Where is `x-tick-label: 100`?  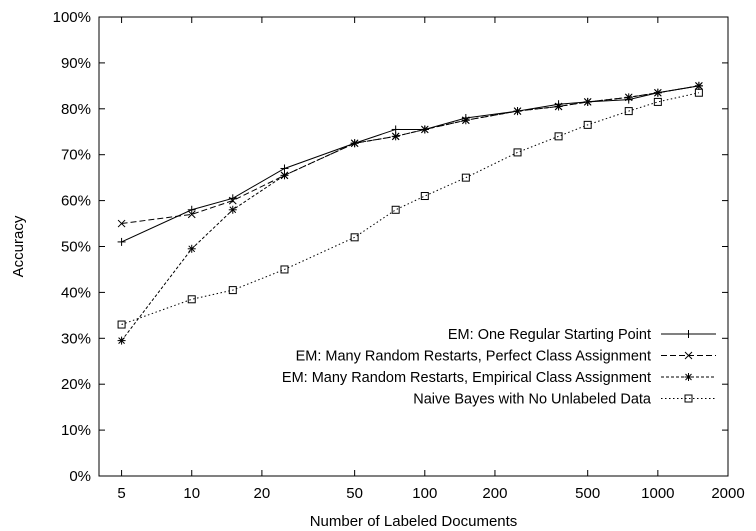 x-tick-label: 100 is located at coordinates (424, 493).